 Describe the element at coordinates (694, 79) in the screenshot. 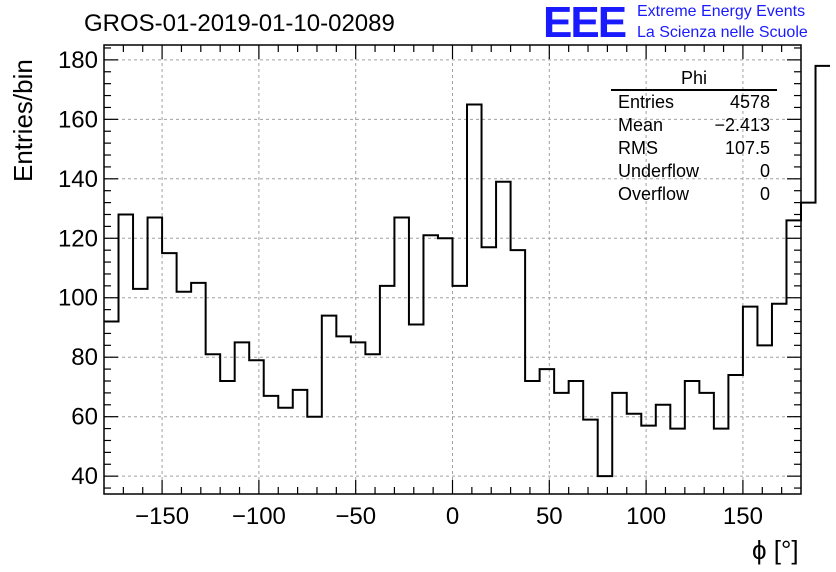

I see `stats-title: Phi` at that location.